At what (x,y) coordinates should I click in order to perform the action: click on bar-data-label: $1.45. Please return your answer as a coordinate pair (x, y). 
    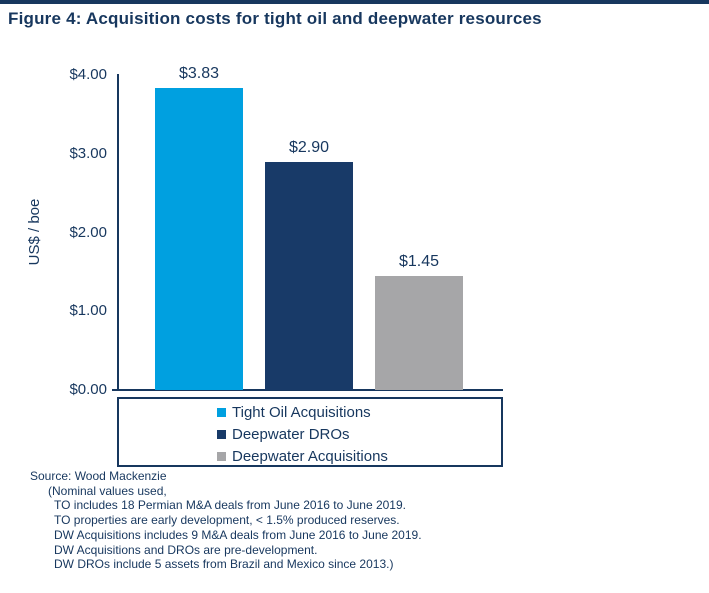
    Looking at the image, I should click on (419, 261).